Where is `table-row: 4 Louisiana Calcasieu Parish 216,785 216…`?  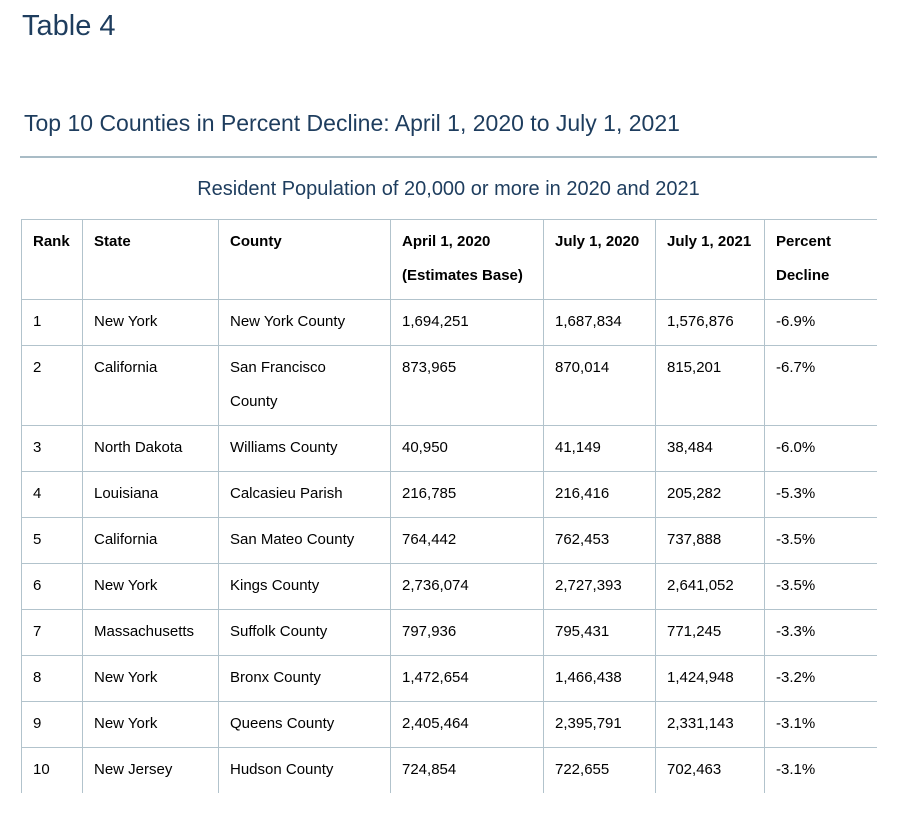
table-row: 4 Louisiana Calcasieu Parish 216,785 216… is located at coordinates (449, 494).